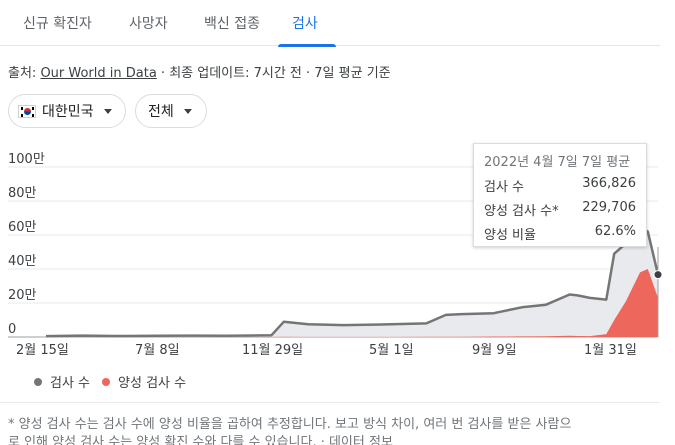  What do you see at coordinates (273, 73) in the screenshot?
I see `source-suffix: · 최종 업데이트: 7시간 전 · 7일 평균 기준` at bounding box center [273, 73].